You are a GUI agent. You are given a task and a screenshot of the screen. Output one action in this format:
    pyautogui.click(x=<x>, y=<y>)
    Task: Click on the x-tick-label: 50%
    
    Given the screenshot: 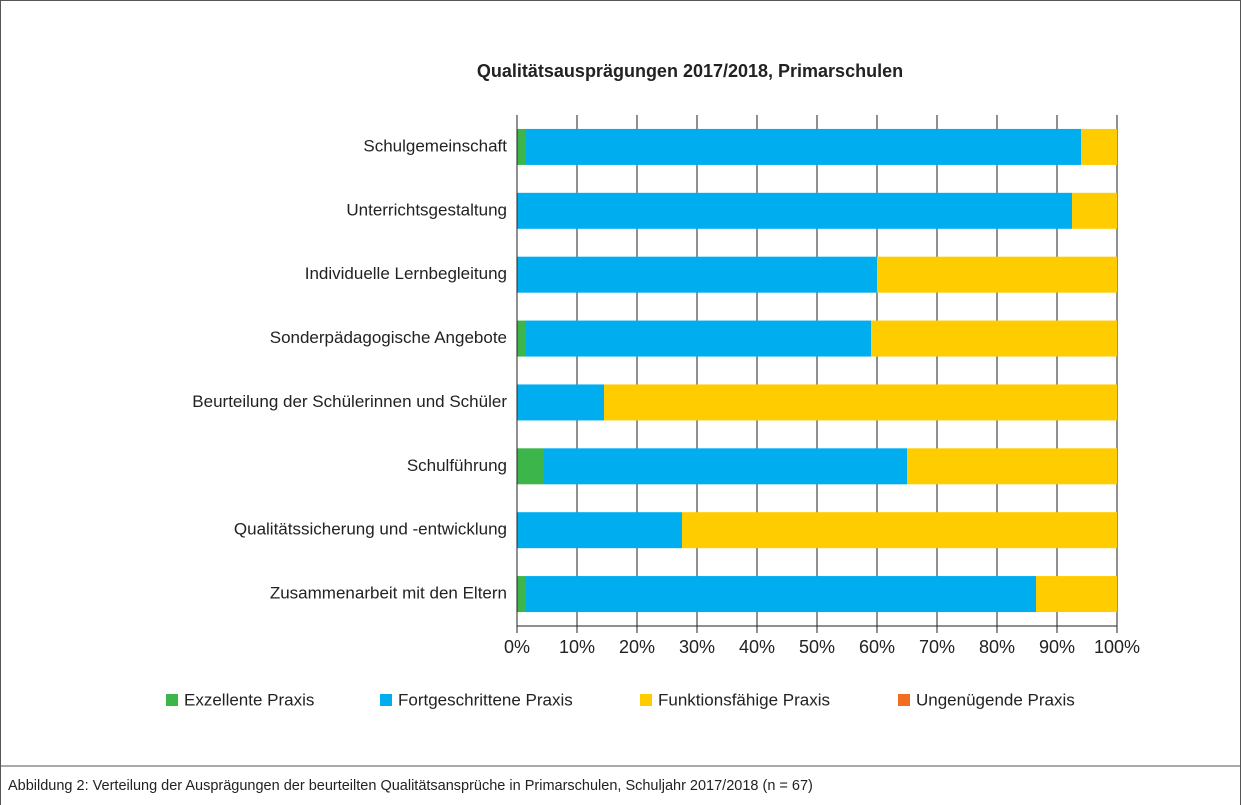 What is the action you would take?
    pyautogui.click(x=817, y=647)
    